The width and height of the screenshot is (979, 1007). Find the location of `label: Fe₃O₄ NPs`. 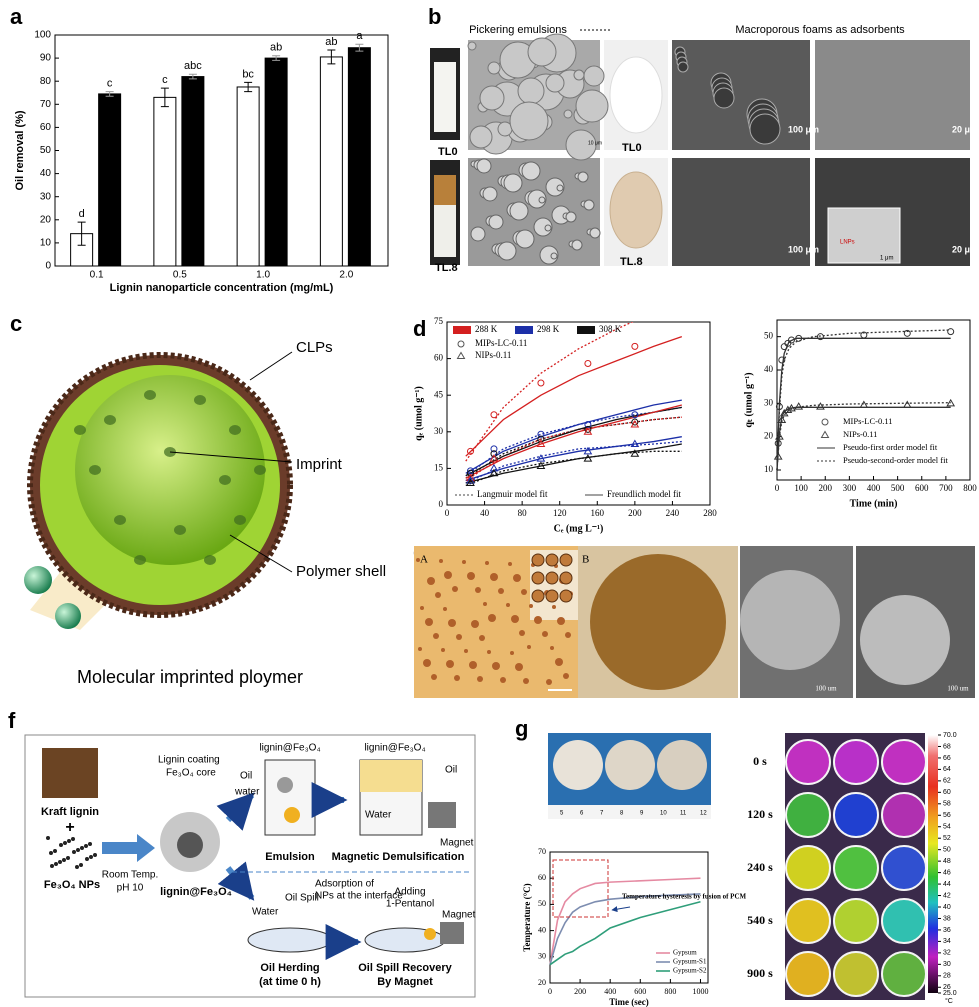

label: Fe₃O₄ NPs is located at coordinates (72, 885).